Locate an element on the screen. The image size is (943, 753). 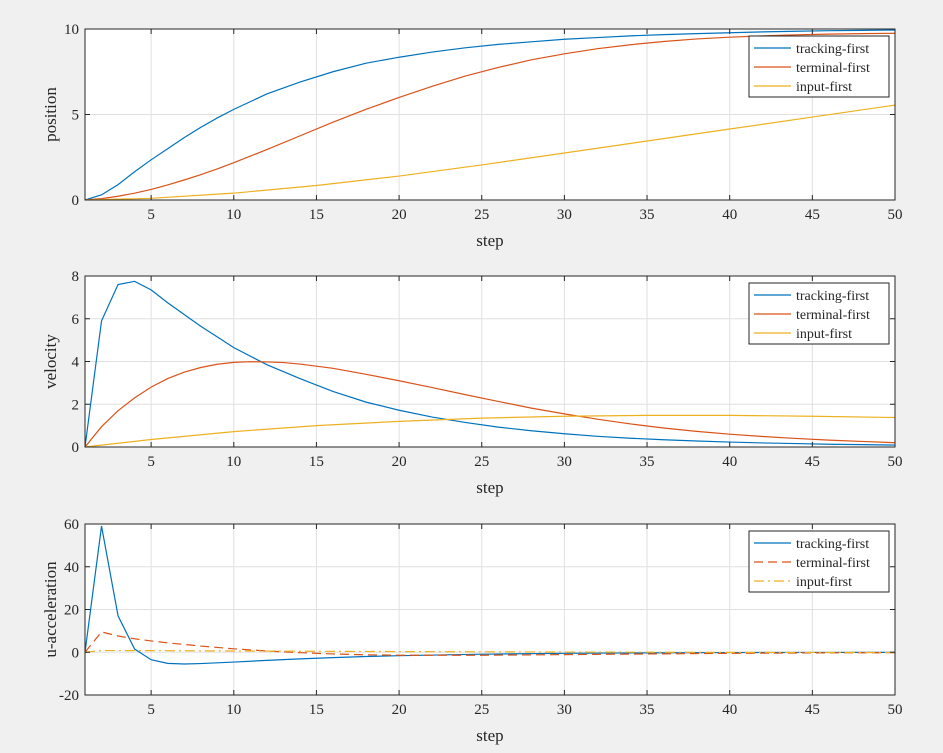
y-tick-label: -20 is located at coordinates (69, 696).